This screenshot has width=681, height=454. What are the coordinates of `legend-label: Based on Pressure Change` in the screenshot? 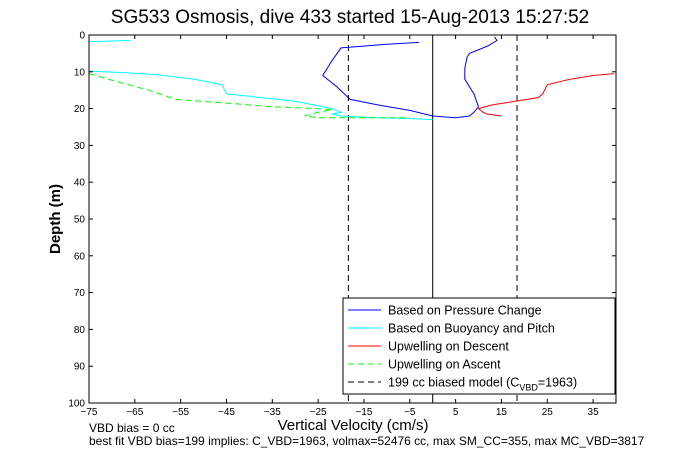 It's located at (465, 311).